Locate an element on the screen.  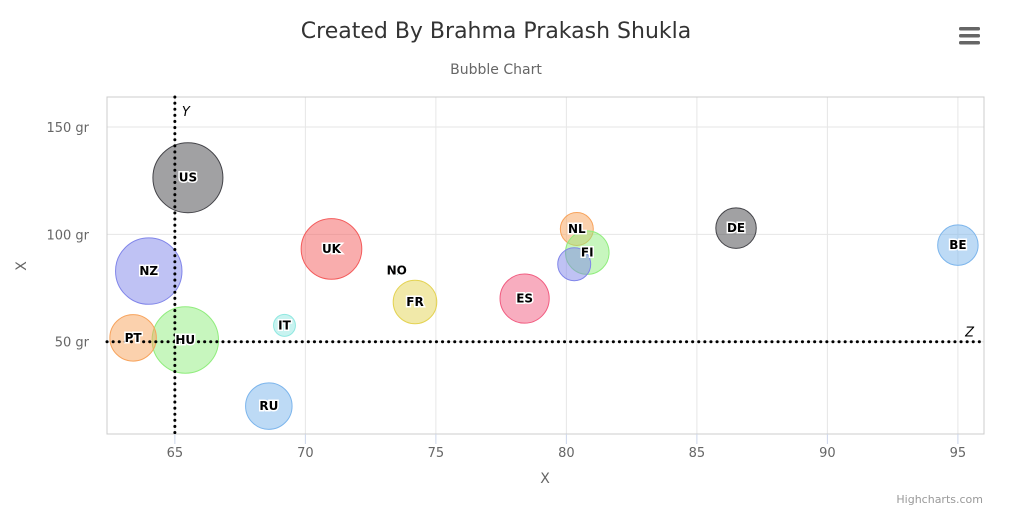
x-tick-label: 80 is located at coordinates (566, 453).